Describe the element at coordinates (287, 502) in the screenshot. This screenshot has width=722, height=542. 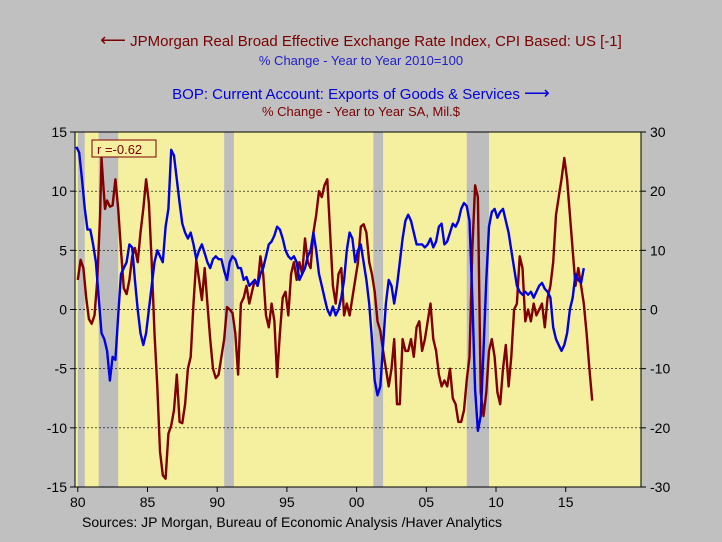
I see `x-tick-label: 95` at that location.